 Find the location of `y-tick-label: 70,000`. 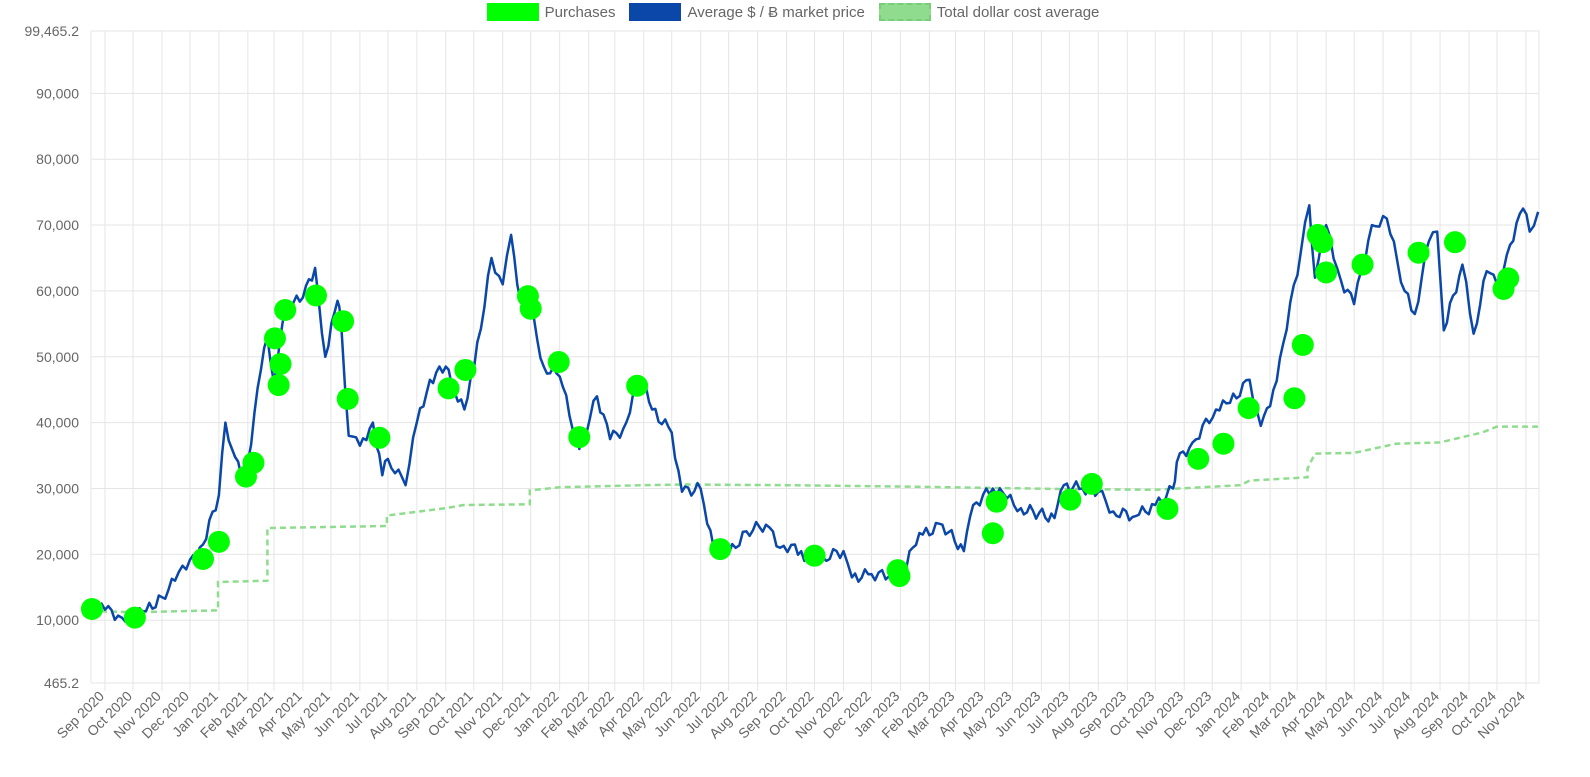

y-tick-label: 70,000 is located at coordinates (57, 225).